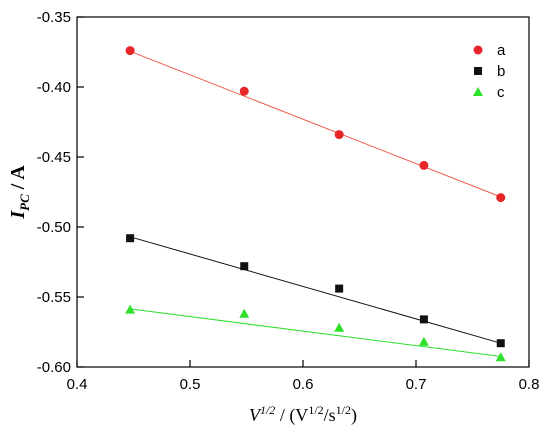 This screenshot has height=435, width=550. What do you see at coordinates (501, 71) in the screenshot?
I see `legend-label-b: b` at bounding box center [501, 71].